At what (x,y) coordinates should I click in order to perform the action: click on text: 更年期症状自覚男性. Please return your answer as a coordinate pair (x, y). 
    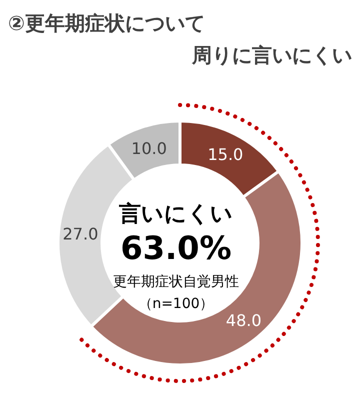
    Looking at the image, I should click on (176, 282).